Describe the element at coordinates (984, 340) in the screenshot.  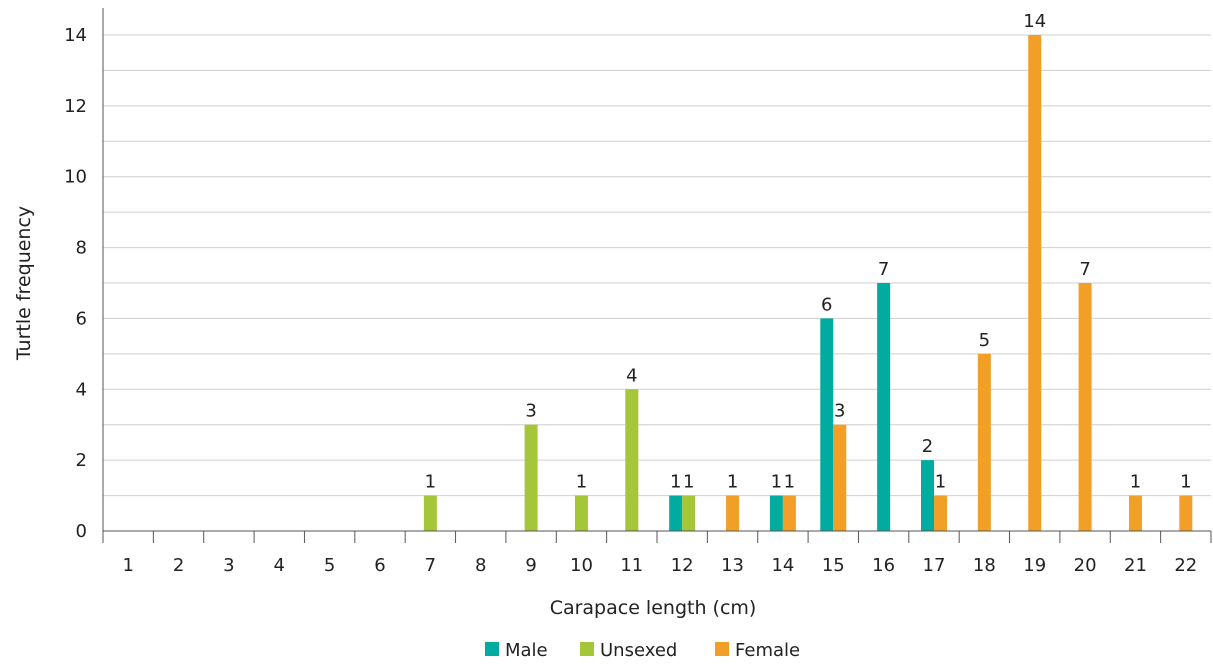
I see `data-label: 5` at that location.